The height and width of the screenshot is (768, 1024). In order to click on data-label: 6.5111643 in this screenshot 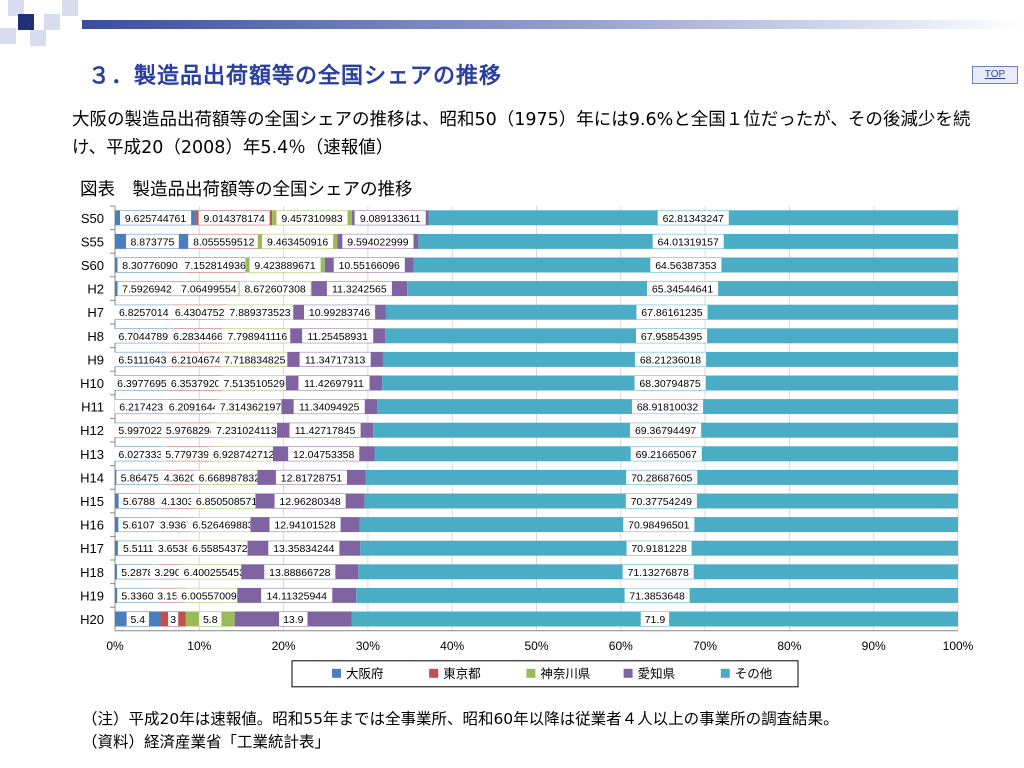, I will do `click(142, 360)`.